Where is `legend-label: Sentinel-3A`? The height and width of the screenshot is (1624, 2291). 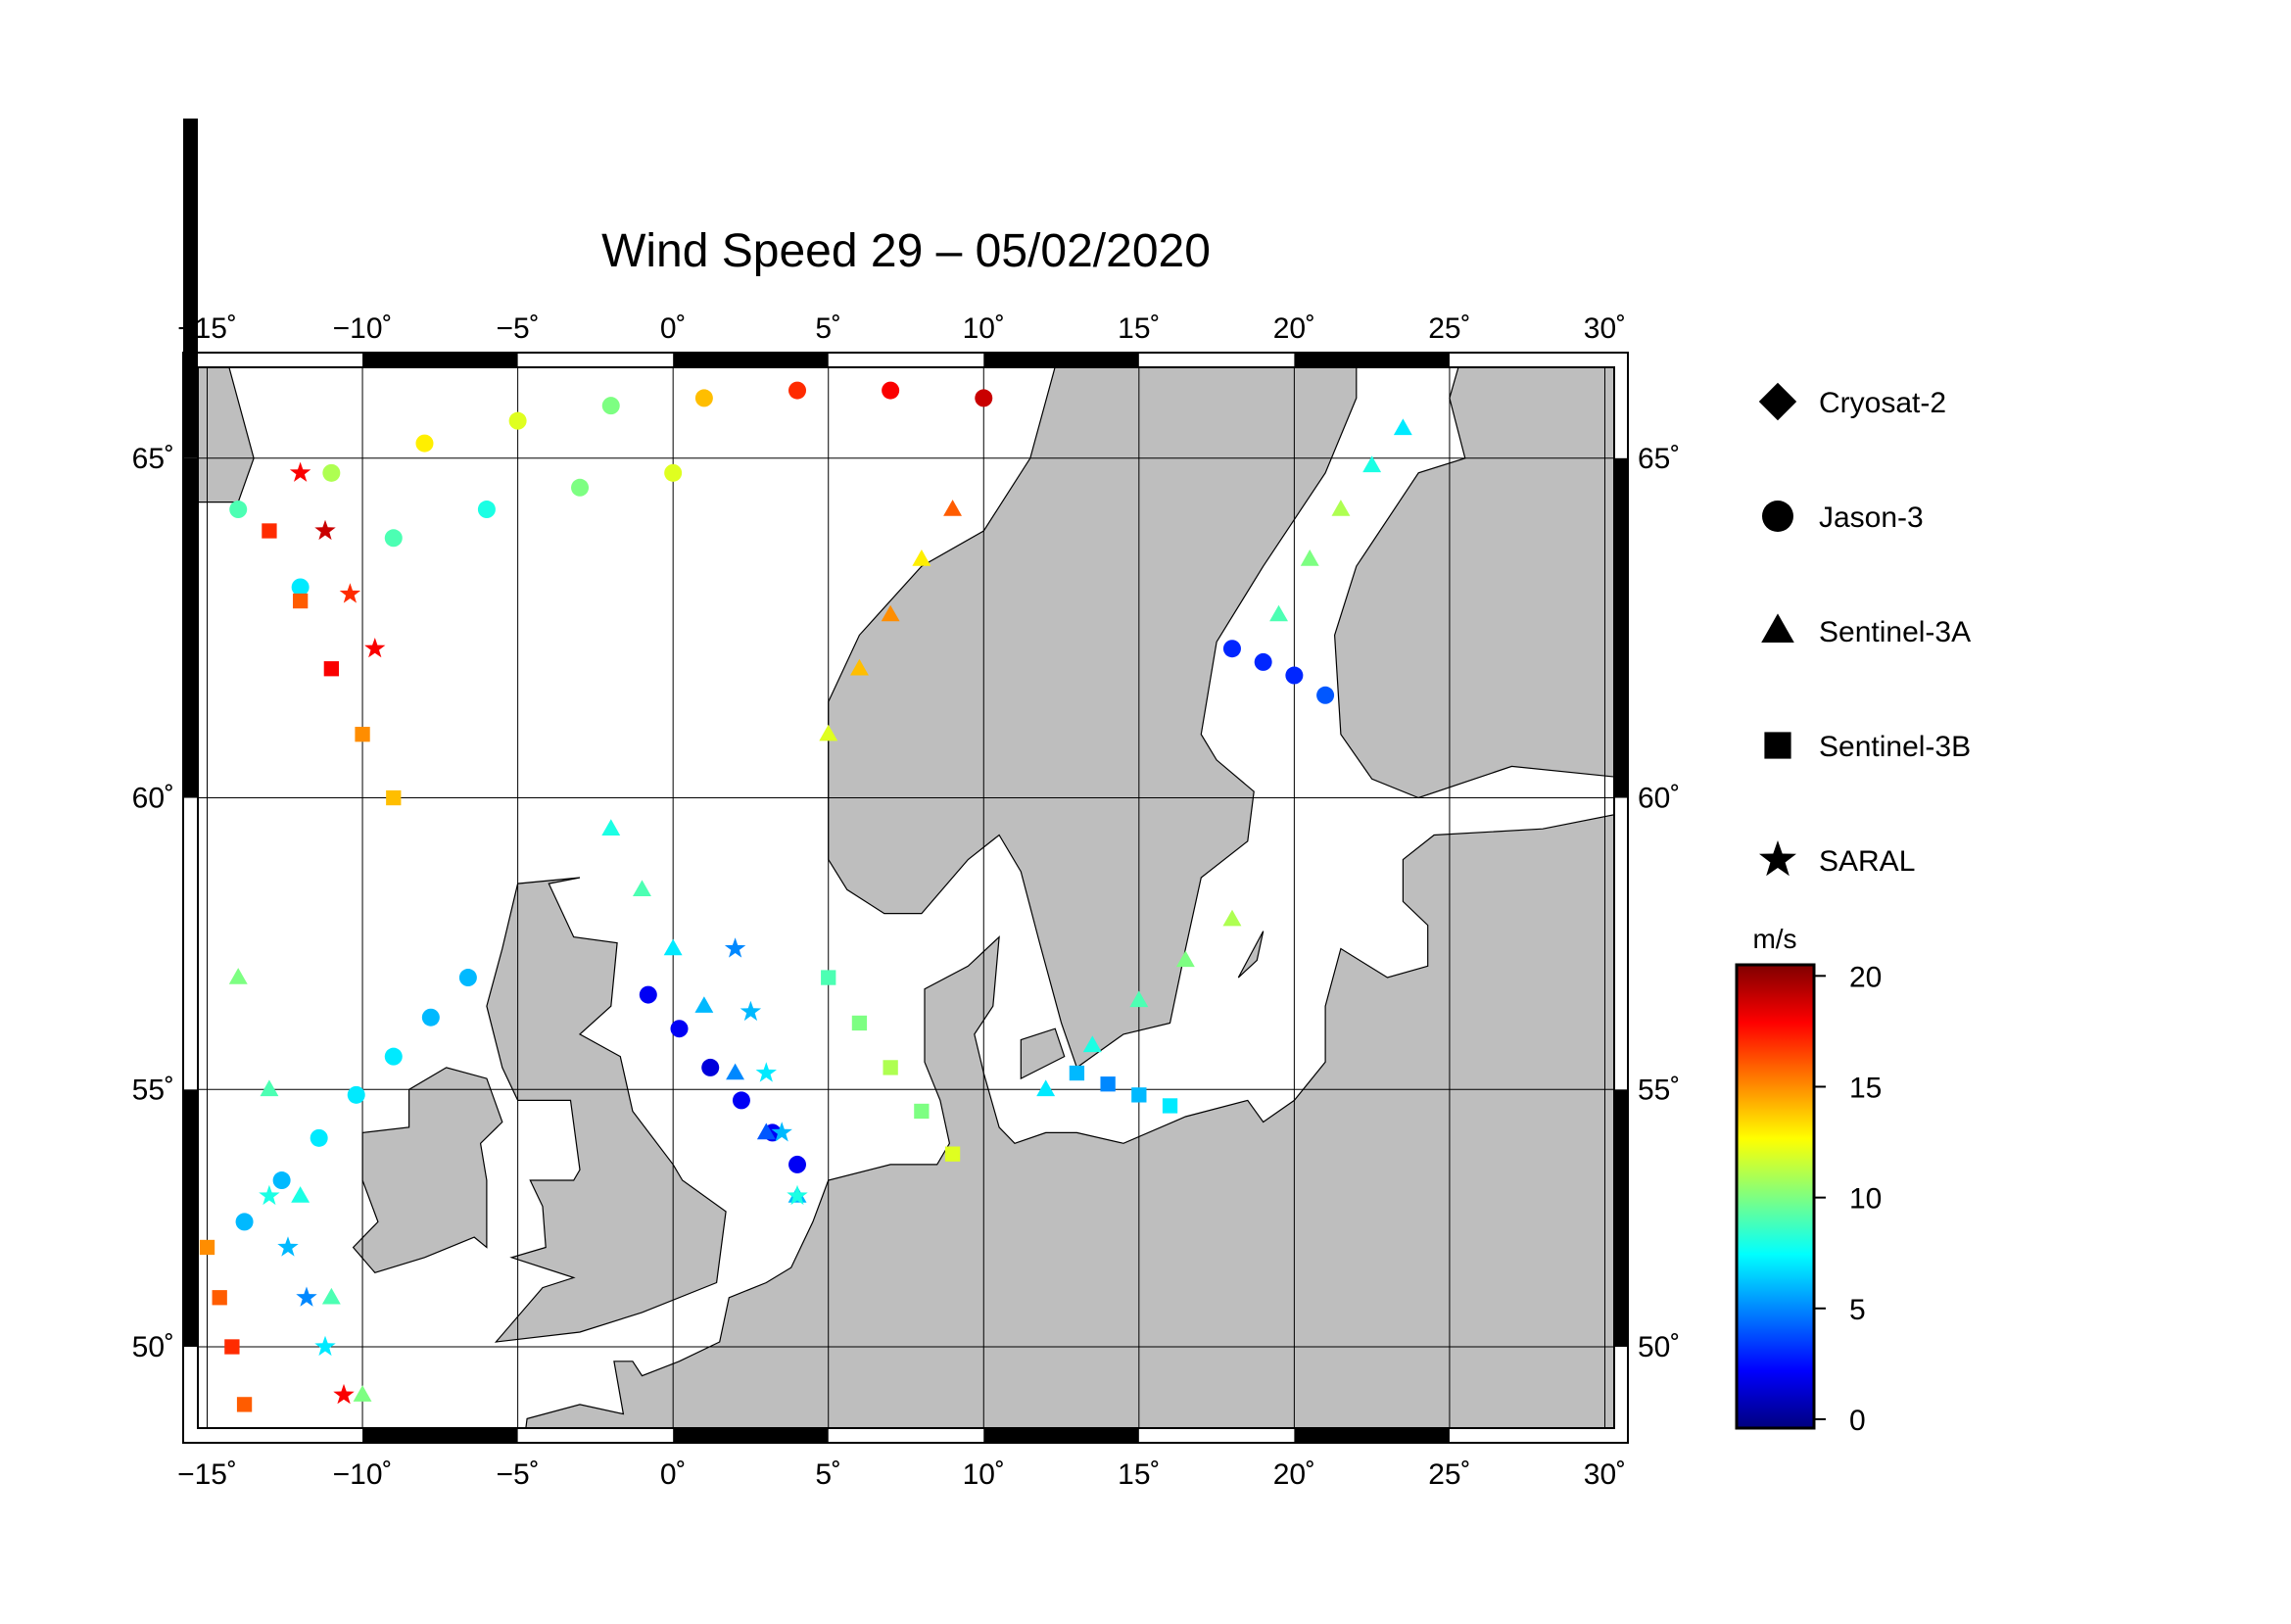
legend-label: Sentinel-3A is located at coordinates (1895, 632).